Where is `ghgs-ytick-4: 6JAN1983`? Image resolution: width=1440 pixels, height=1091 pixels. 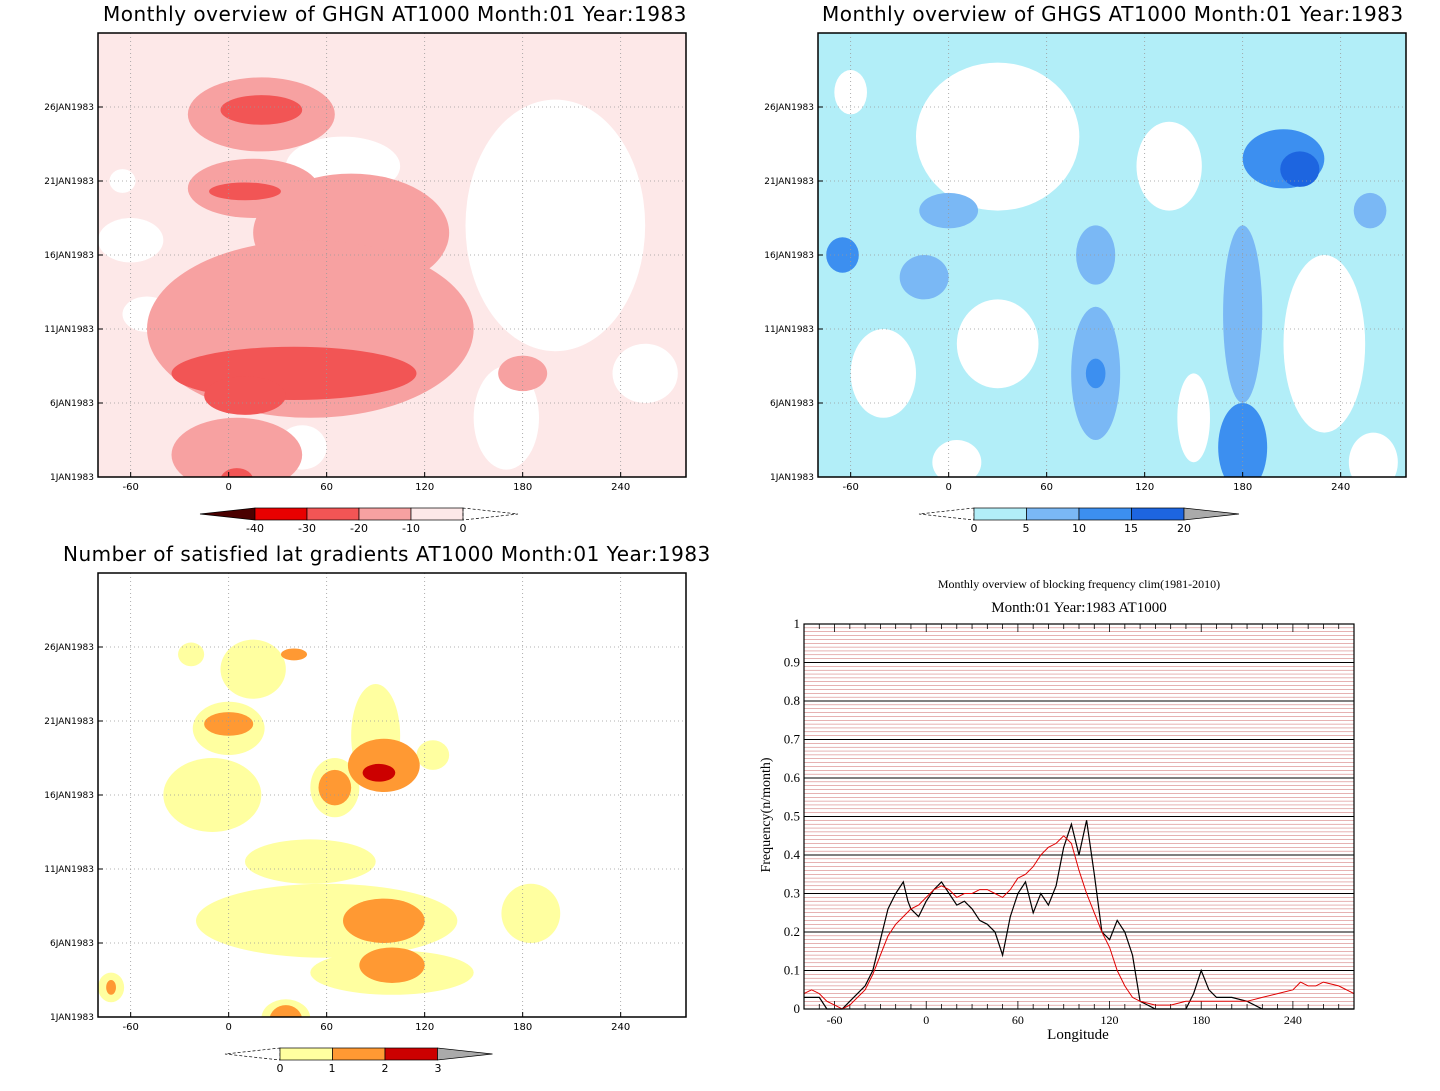 ghgs-ytick-4: 6JAN1983 is located at coordinates (792, 404).